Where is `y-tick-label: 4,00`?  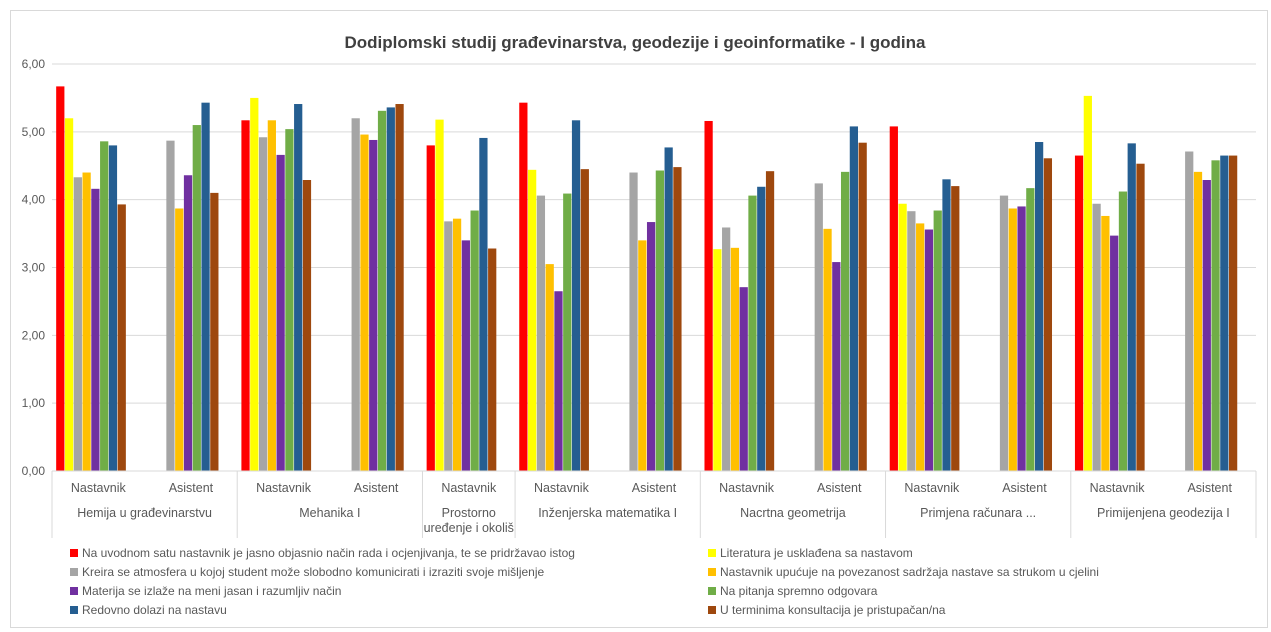 y-tick-label: 4,00 is located at coordinates (34, 200).